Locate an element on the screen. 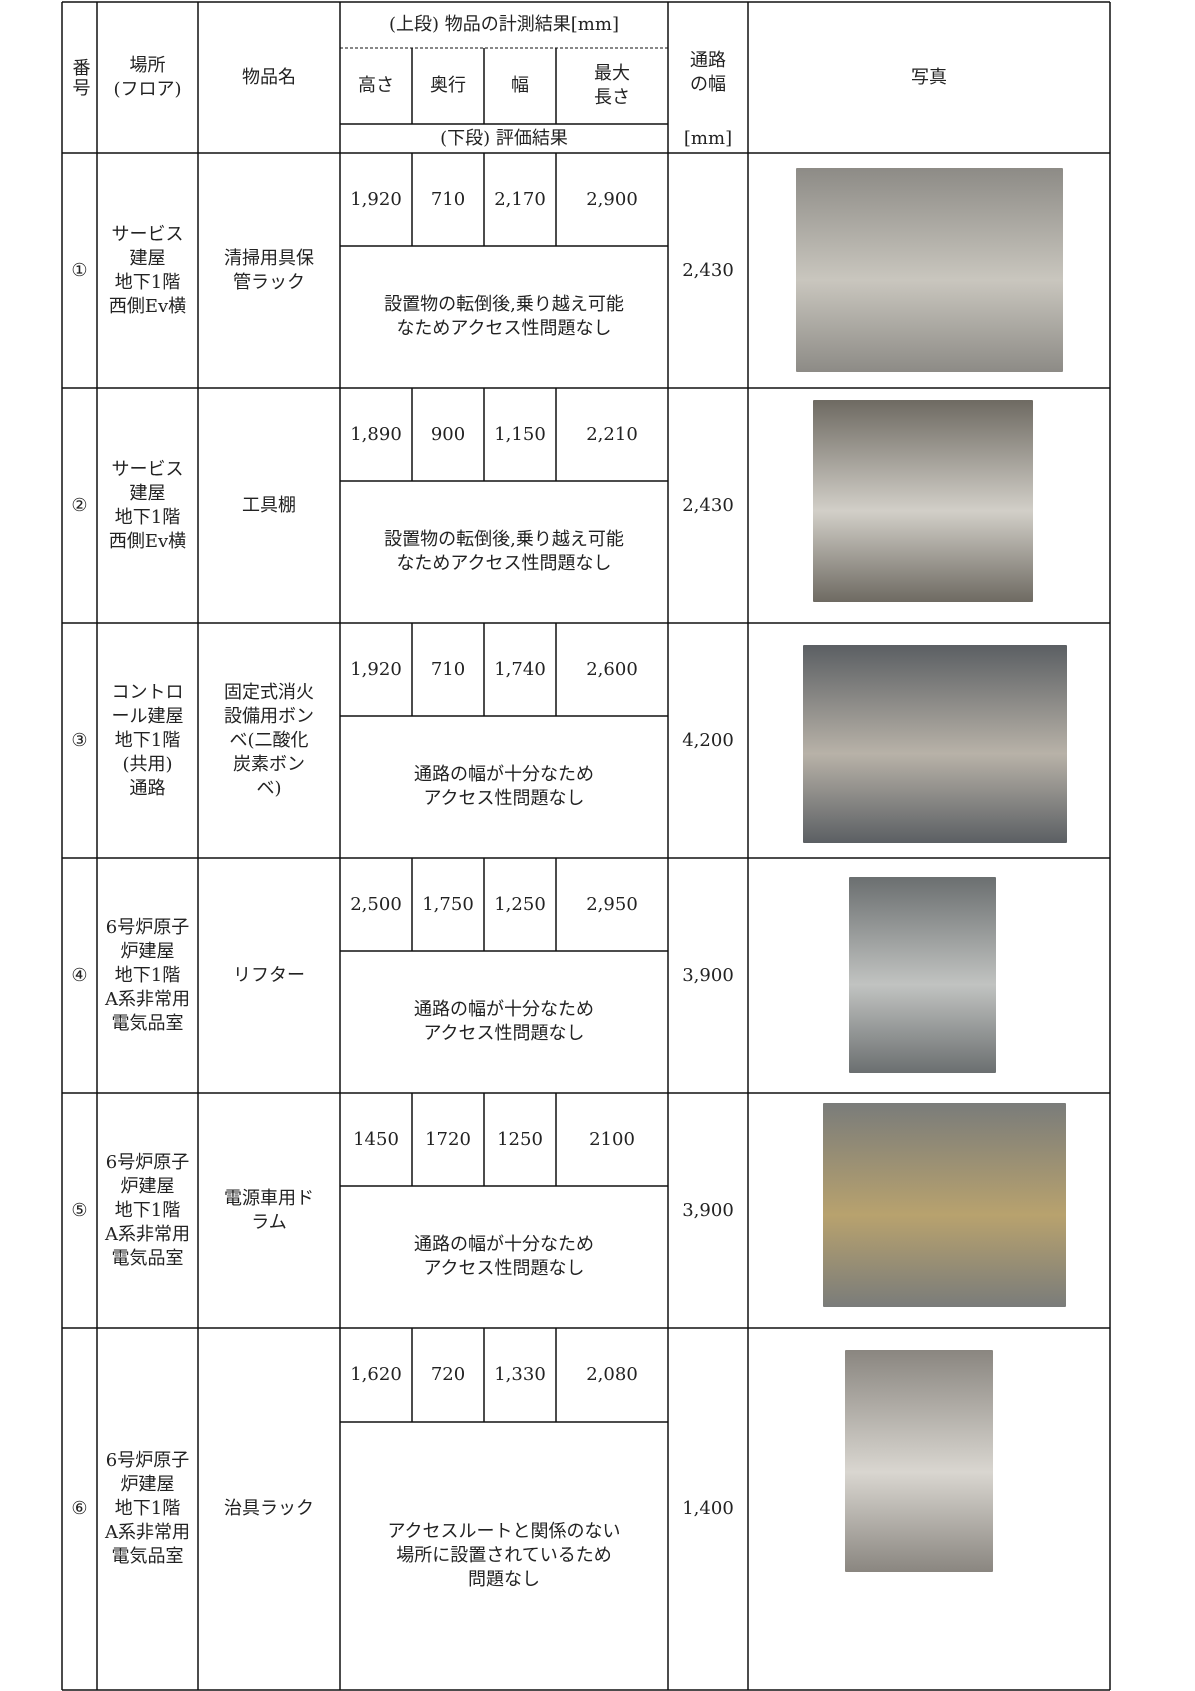 The height and width of the screenshot is (1691, 1195). header-photo: 写真 is located at coordinates (929, 77).